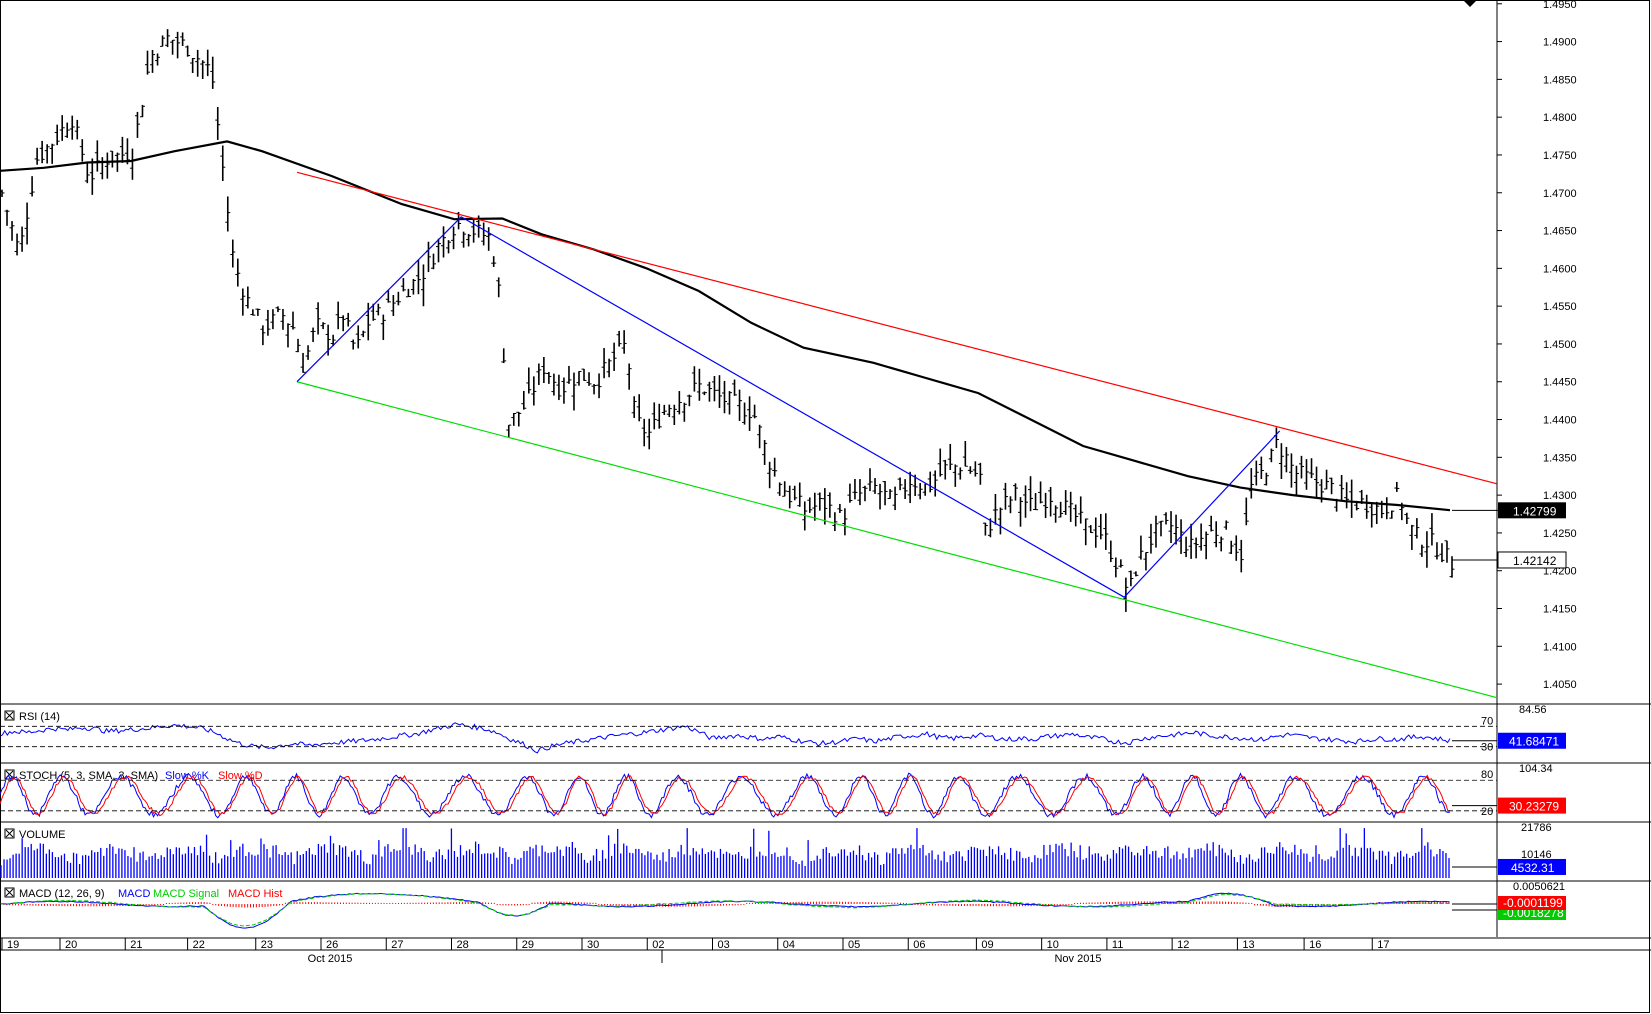 This screenshot has height=1014, width=1651. I want to click on date-tick-label: 06, so click(919, 945).